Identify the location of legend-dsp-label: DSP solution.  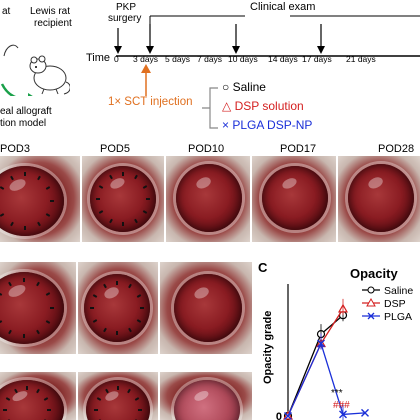
(269, 106).